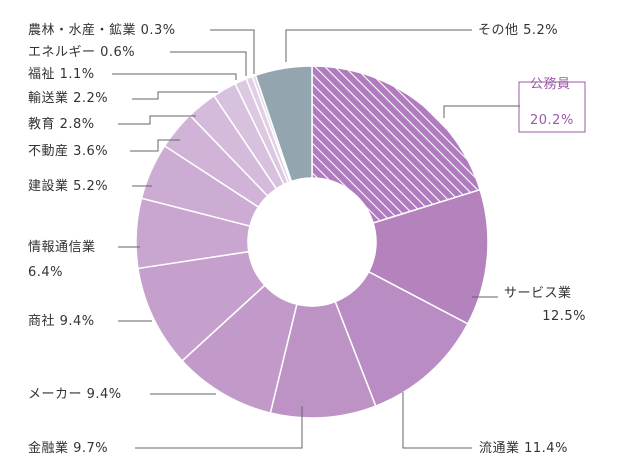  Describe the element at coordinates (81, 52) in the screenshot. I see `slice-label: エネルギー 0.6%` at that location.